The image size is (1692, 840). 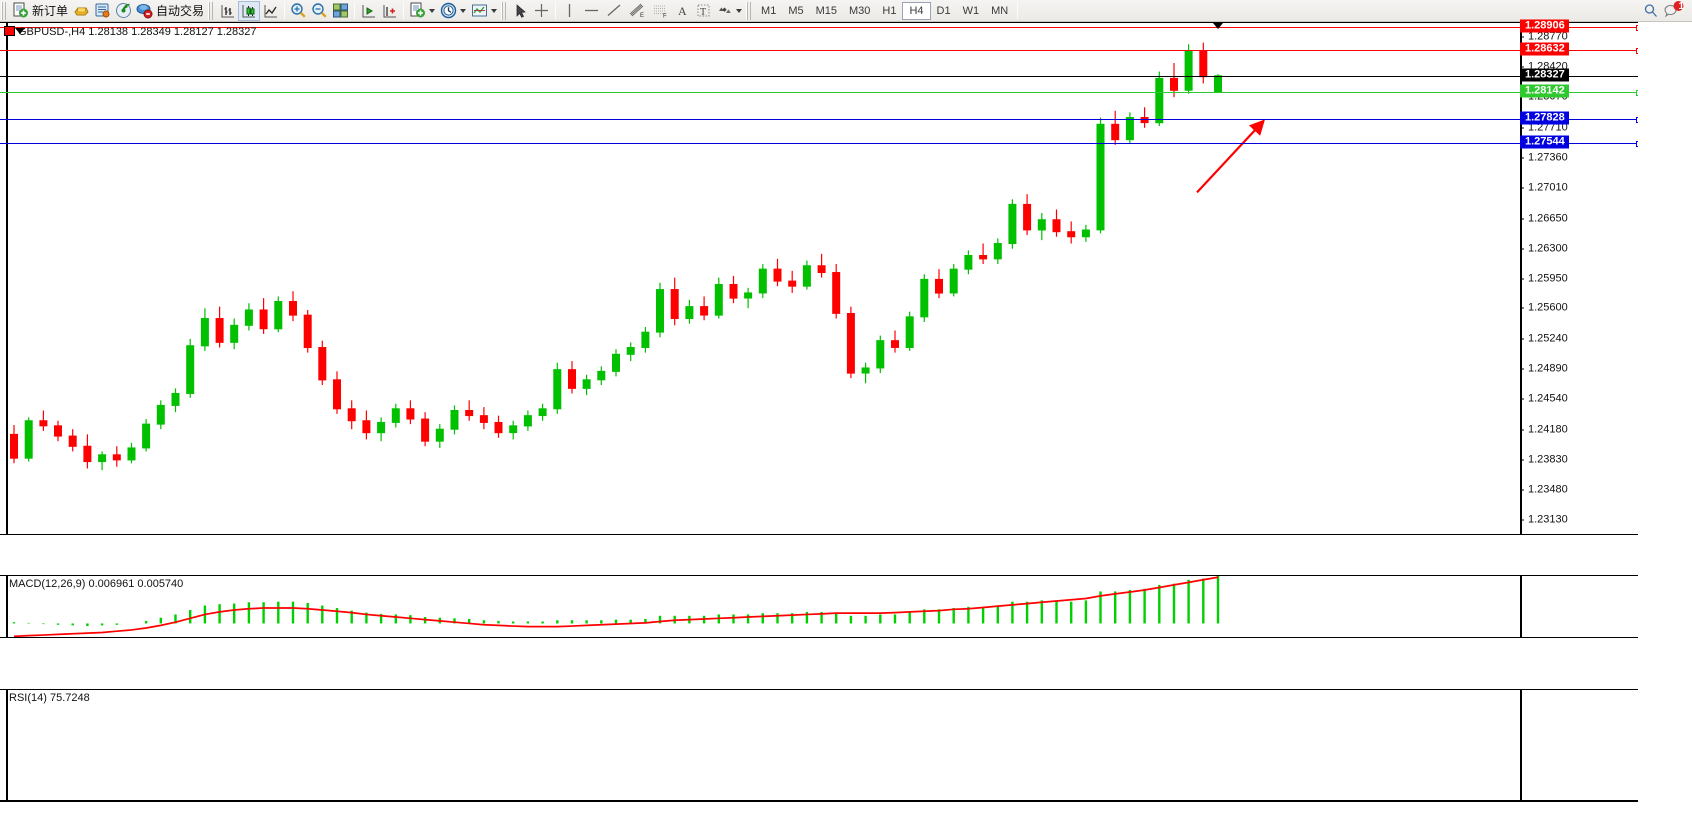 What do you see at coordinates (943, 10) in the screenshot?
I see `timeframe-d1: D1` at bounding box center [943, 10].